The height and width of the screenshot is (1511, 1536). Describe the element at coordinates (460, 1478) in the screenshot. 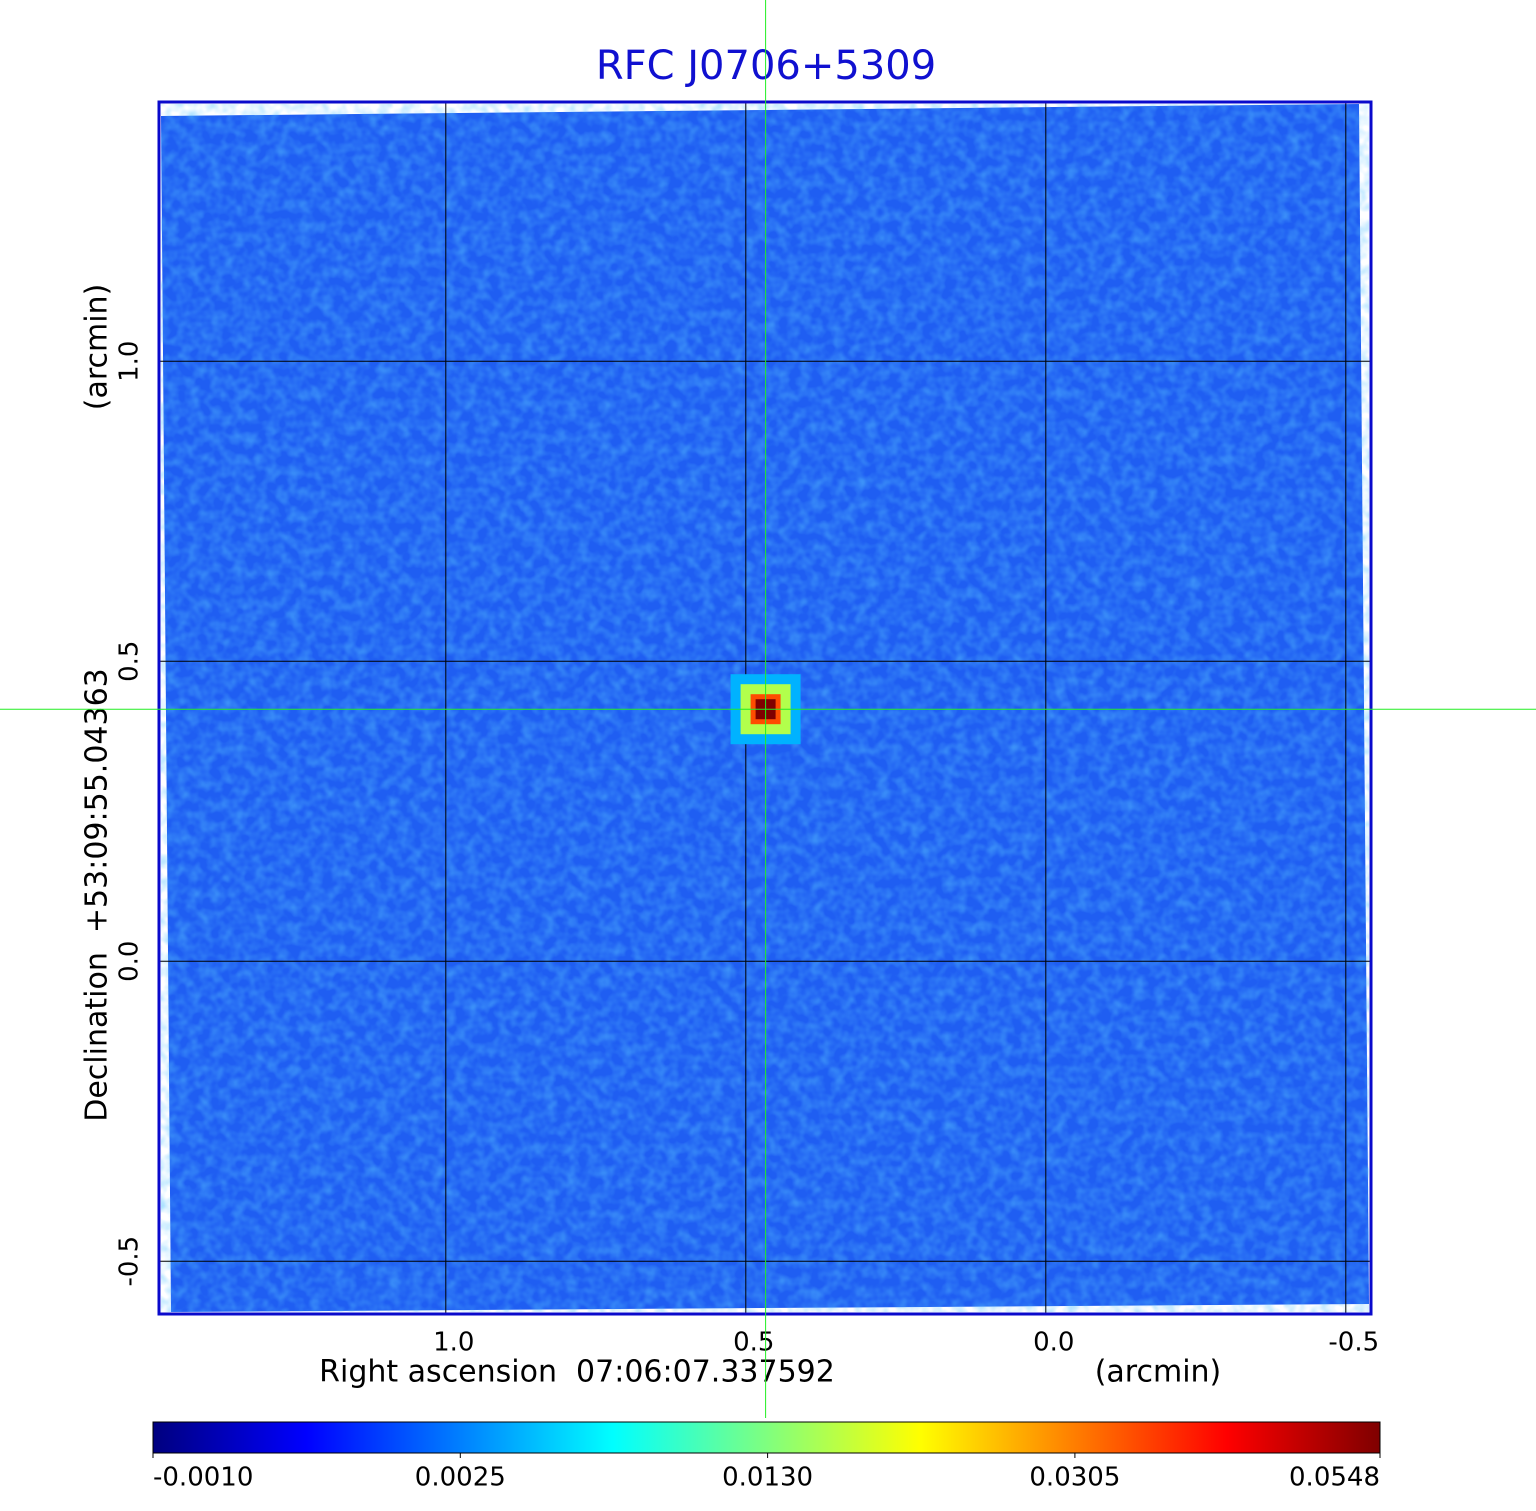

I see `colorbar-tick-label: 0.0025` at that location.